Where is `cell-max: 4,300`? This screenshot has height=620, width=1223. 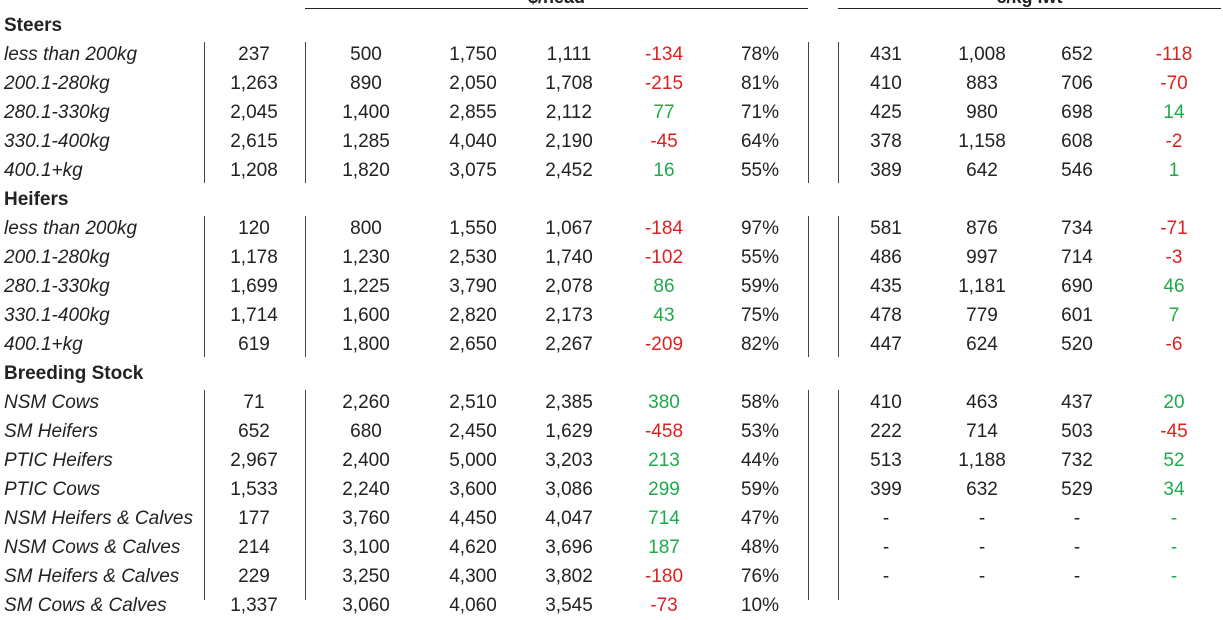
cell-max: 4,300 is located at coordinates (473, 576).